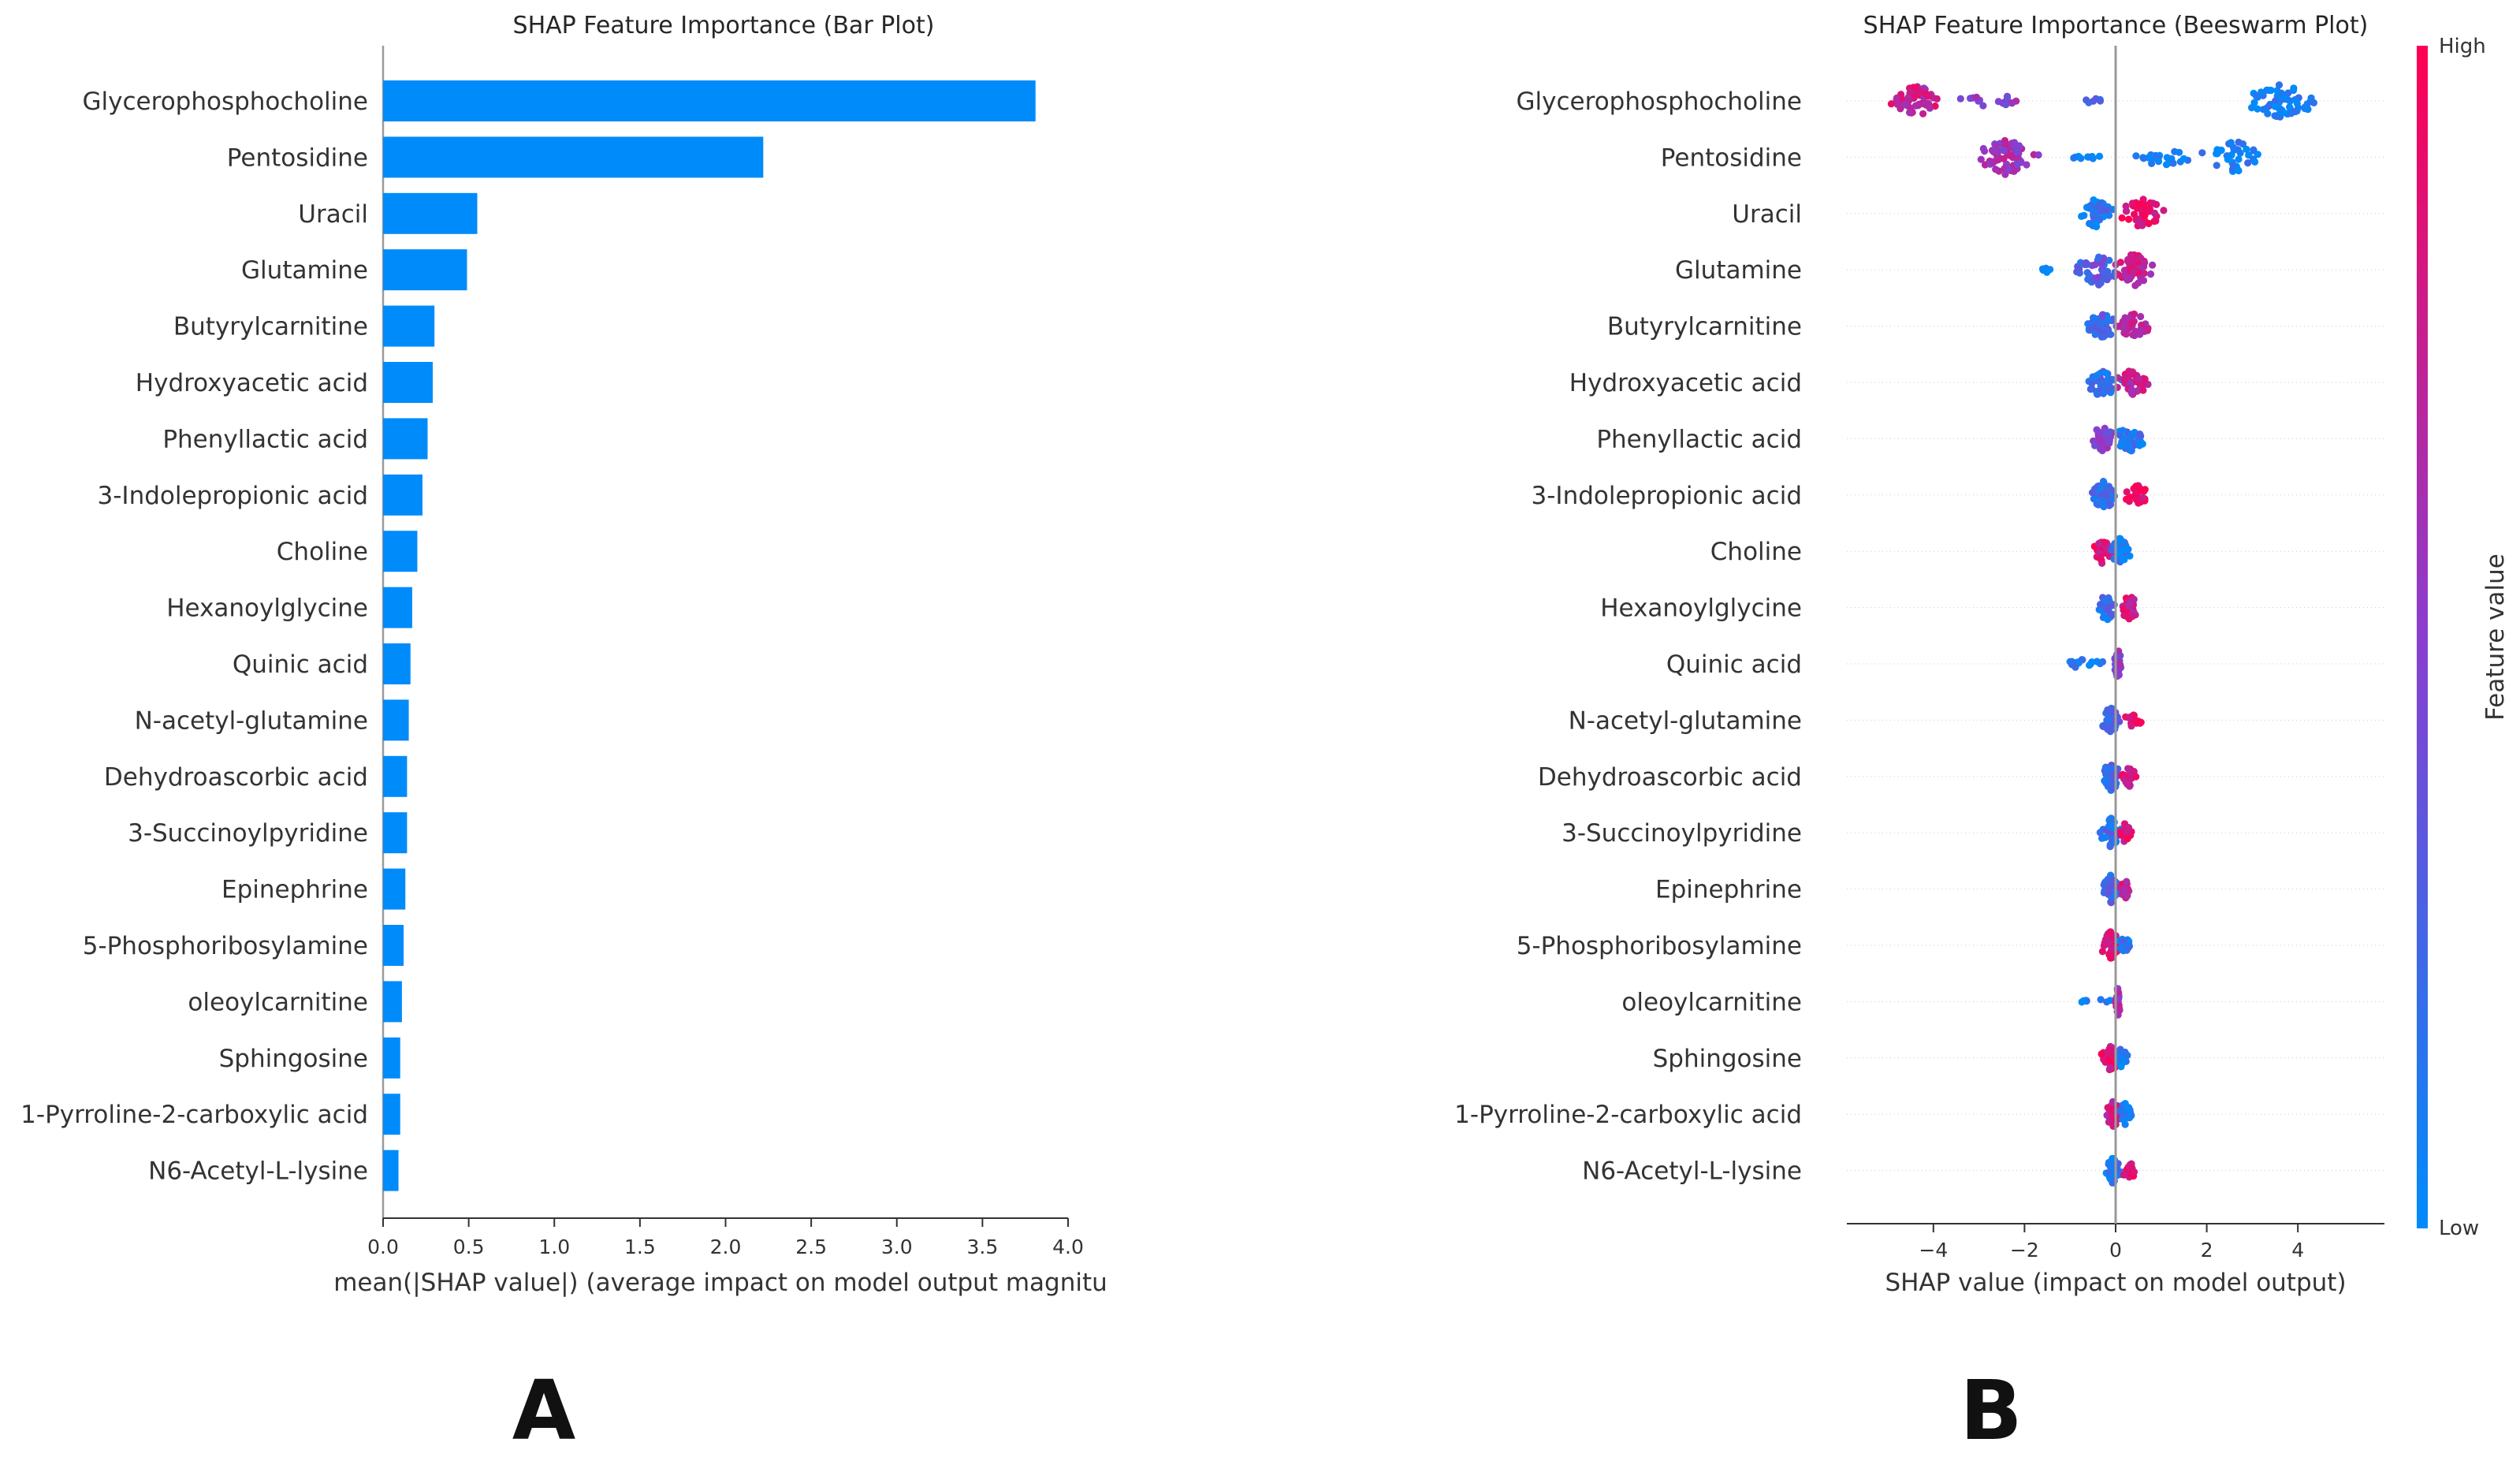 Image resolution: width=2520 pixels, height=1461 pixels. Describe the element at coordinates (405, 439) in the screenshot. I see `bar-phenyllactic-acid` at that location.